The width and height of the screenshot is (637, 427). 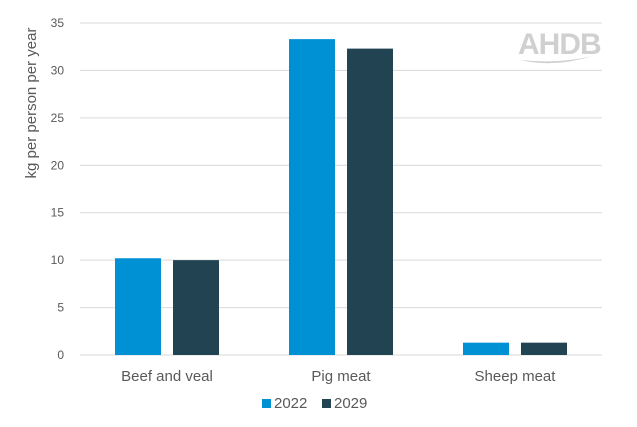 What do you see at coordinates (60, 308) in the screenshot?
I see `y-tick-label: 5` at bounding box center [60, 308].